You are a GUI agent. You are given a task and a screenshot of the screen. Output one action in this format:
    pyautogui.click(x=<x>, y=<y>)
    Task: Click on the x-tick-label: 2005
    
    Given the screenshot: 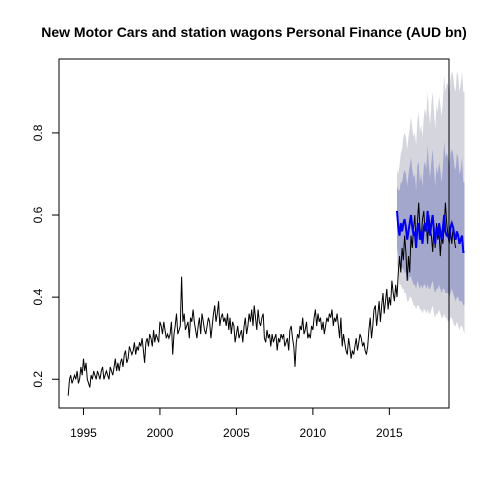 What is the action you would take?
    pyautogui.click(x=236, y=433)
    